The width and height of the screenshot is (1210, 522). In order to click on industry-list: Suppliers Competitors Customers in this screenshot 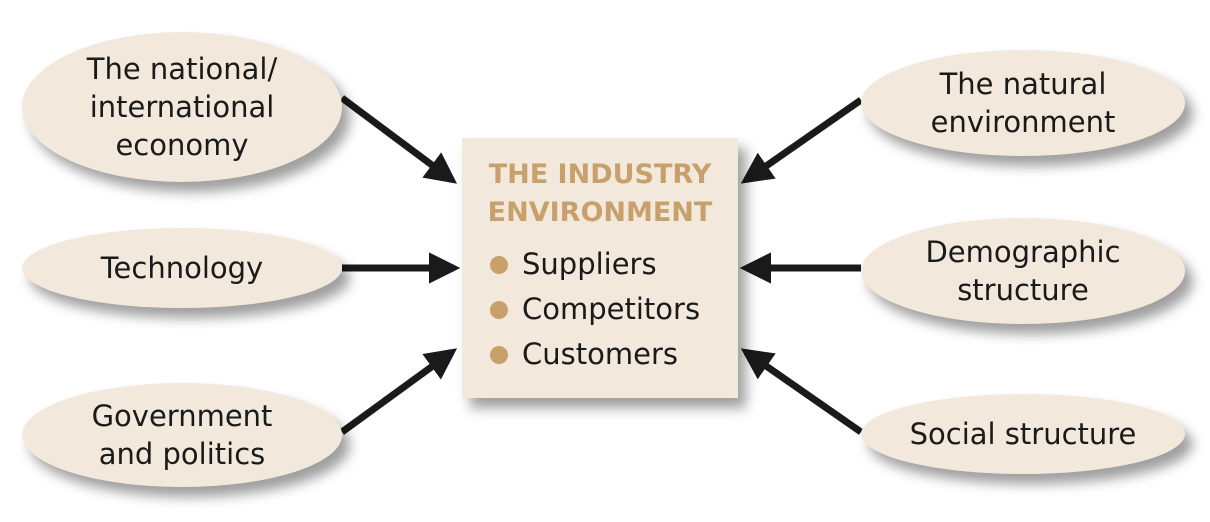, I will do `click(600, 309)`.